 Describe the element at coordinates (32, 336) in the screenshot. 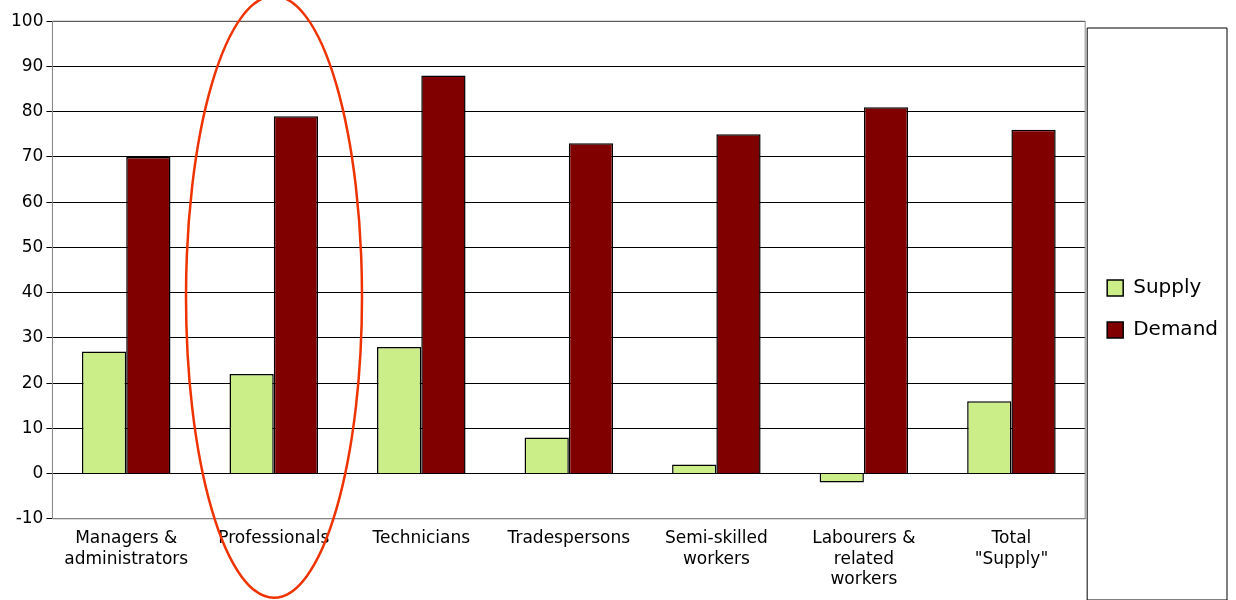

I see `y-tick-label: 30` at that location.